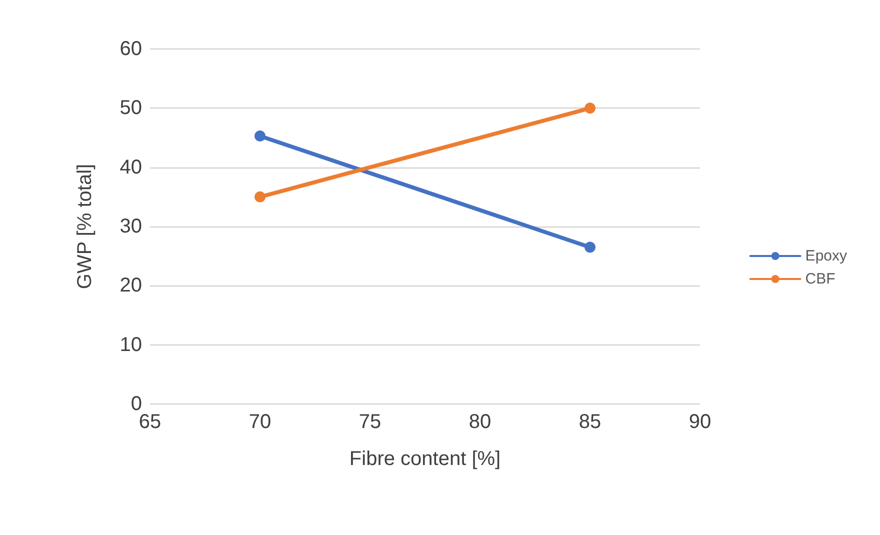 The image size is (880, 535). I want to click on y-tick-label: 20, so click(131, 285).